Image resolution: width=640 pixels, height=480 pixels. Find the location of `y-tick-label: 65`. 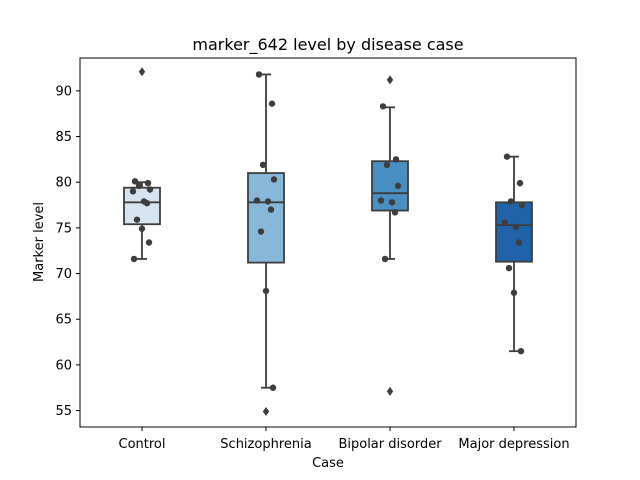

y-tick-label: 65 is located at coordinates (63, 320).